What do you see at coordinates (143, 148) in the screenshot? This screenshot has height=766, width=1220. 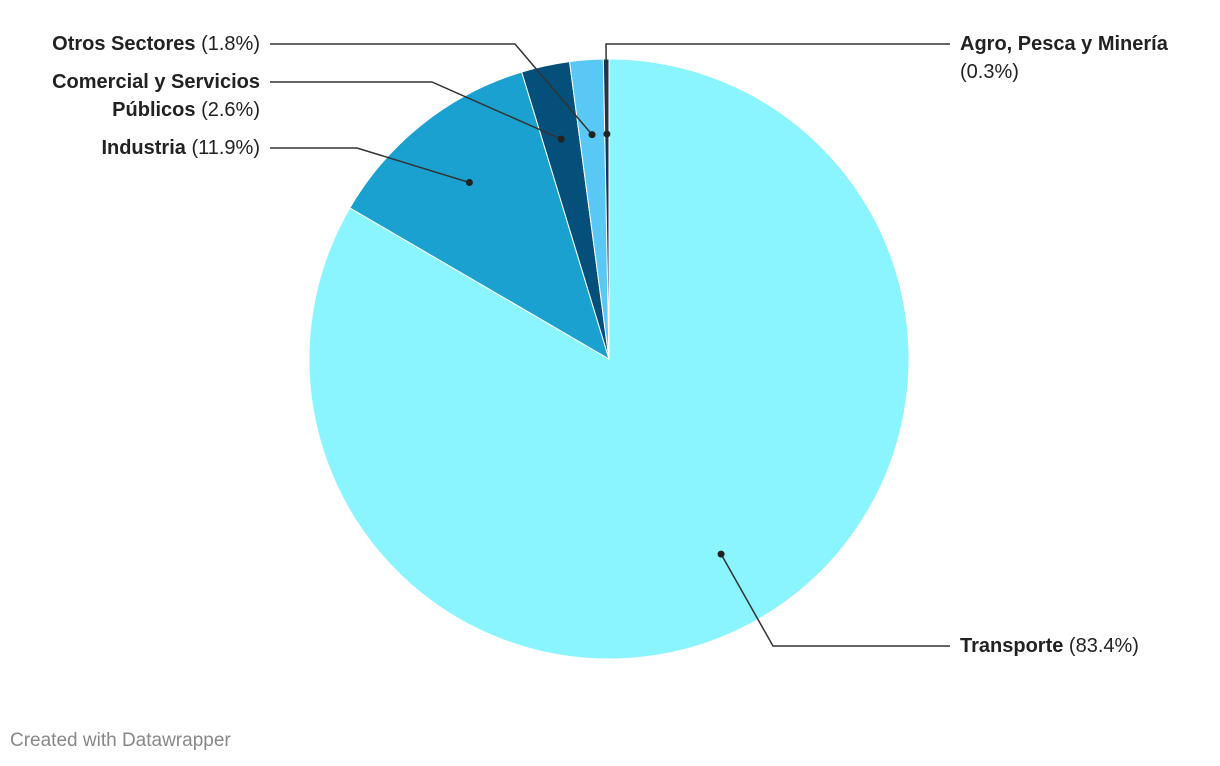 I see `category-label: Industria` at bounding box center [143, 148].